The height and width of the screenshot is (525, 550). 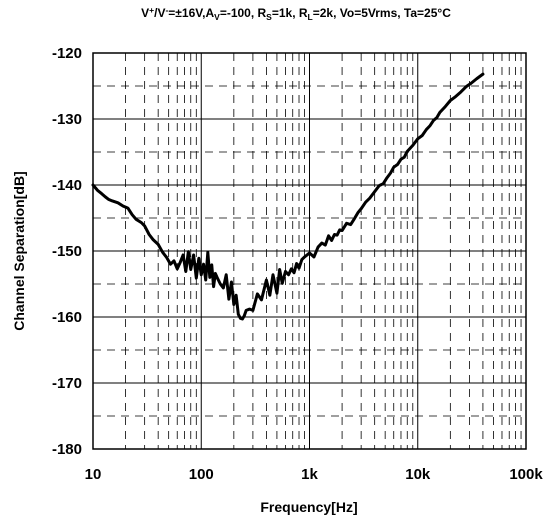 What do you see at coordinates (67, 383) in the screenshot?
I see `y-tick-label: -170` at bounding box center [67, 383].